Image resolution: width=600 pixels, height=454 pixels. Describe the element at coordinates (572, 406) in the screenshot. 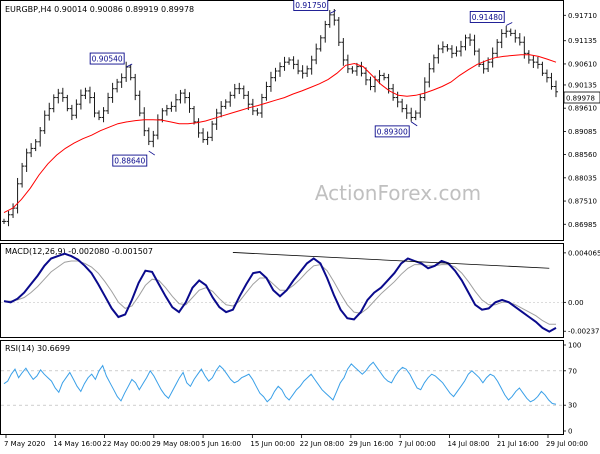

I see `rsi-y-tick-label: 30` at that location.